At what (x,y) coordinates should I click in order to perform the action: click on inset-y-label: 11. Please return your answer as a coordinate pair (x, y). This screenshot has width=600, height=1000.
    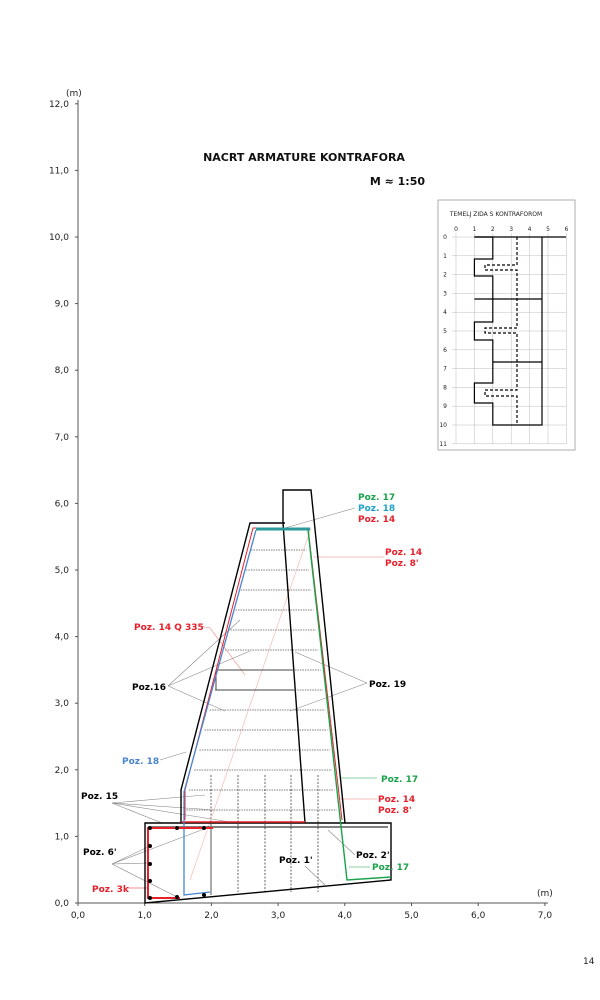
    Looking at the image, I should click on (443, 444).